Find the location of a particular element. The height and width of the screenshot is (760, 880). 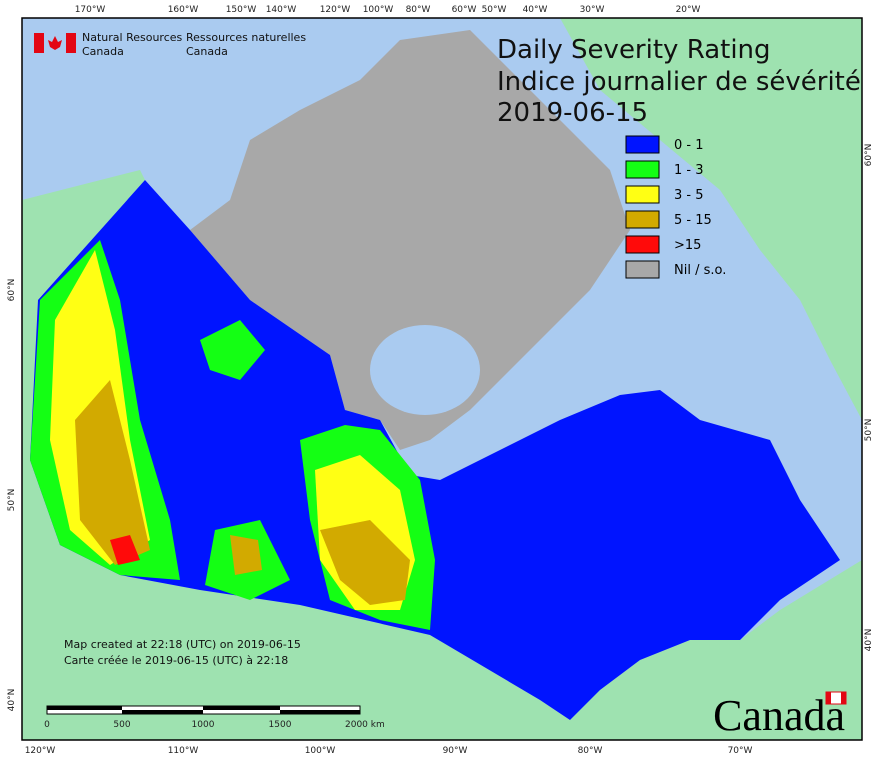

longitude-label: 170°W is located at coordinates (90, 10).